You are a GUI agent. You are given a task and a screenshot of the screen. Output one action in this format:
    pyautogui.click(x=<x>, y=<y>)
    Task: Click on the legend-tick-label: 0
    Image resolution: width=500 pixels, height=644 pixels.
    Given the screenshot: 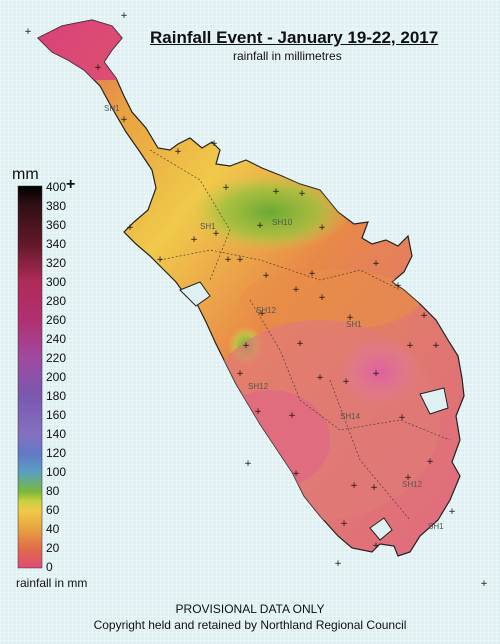 What is the action you would take?
    pyautogui.click(x=49, y=567)
    